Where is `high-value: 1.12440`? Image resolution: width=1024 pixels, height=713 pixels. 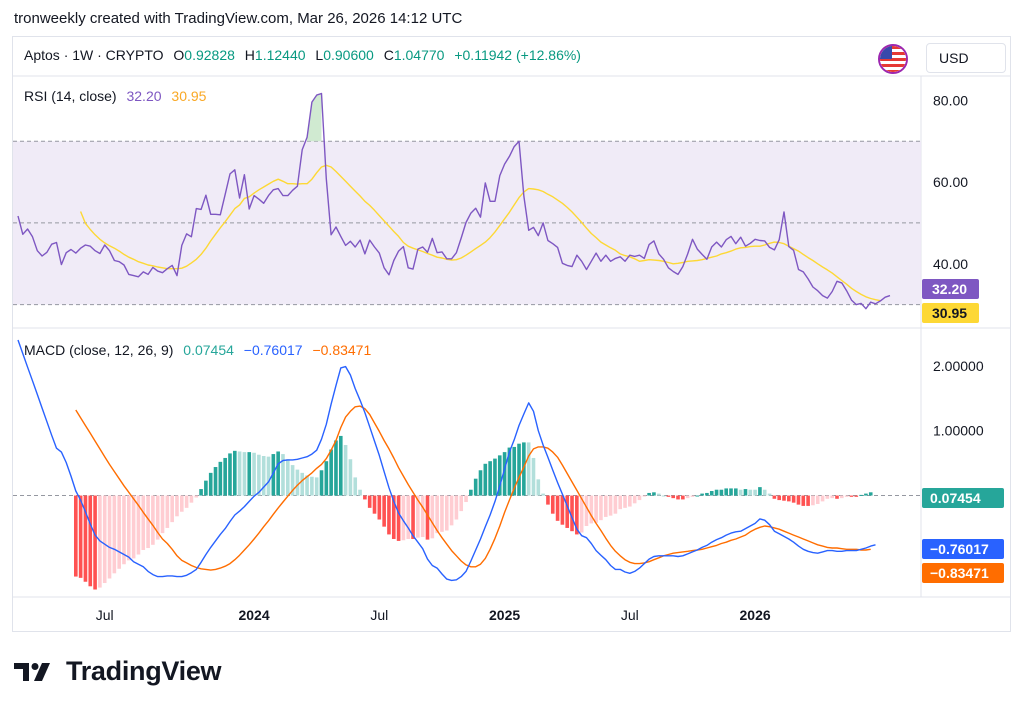
high-value: 1.12440 is located at coordinates (280, 55).